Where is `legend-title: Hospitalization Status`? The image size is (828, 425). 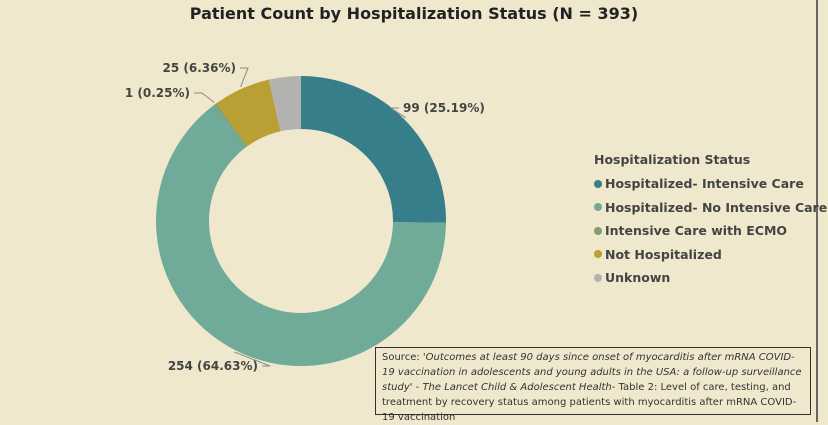 legend-title: Hospitalization Status is located at coordinates (672, 159).